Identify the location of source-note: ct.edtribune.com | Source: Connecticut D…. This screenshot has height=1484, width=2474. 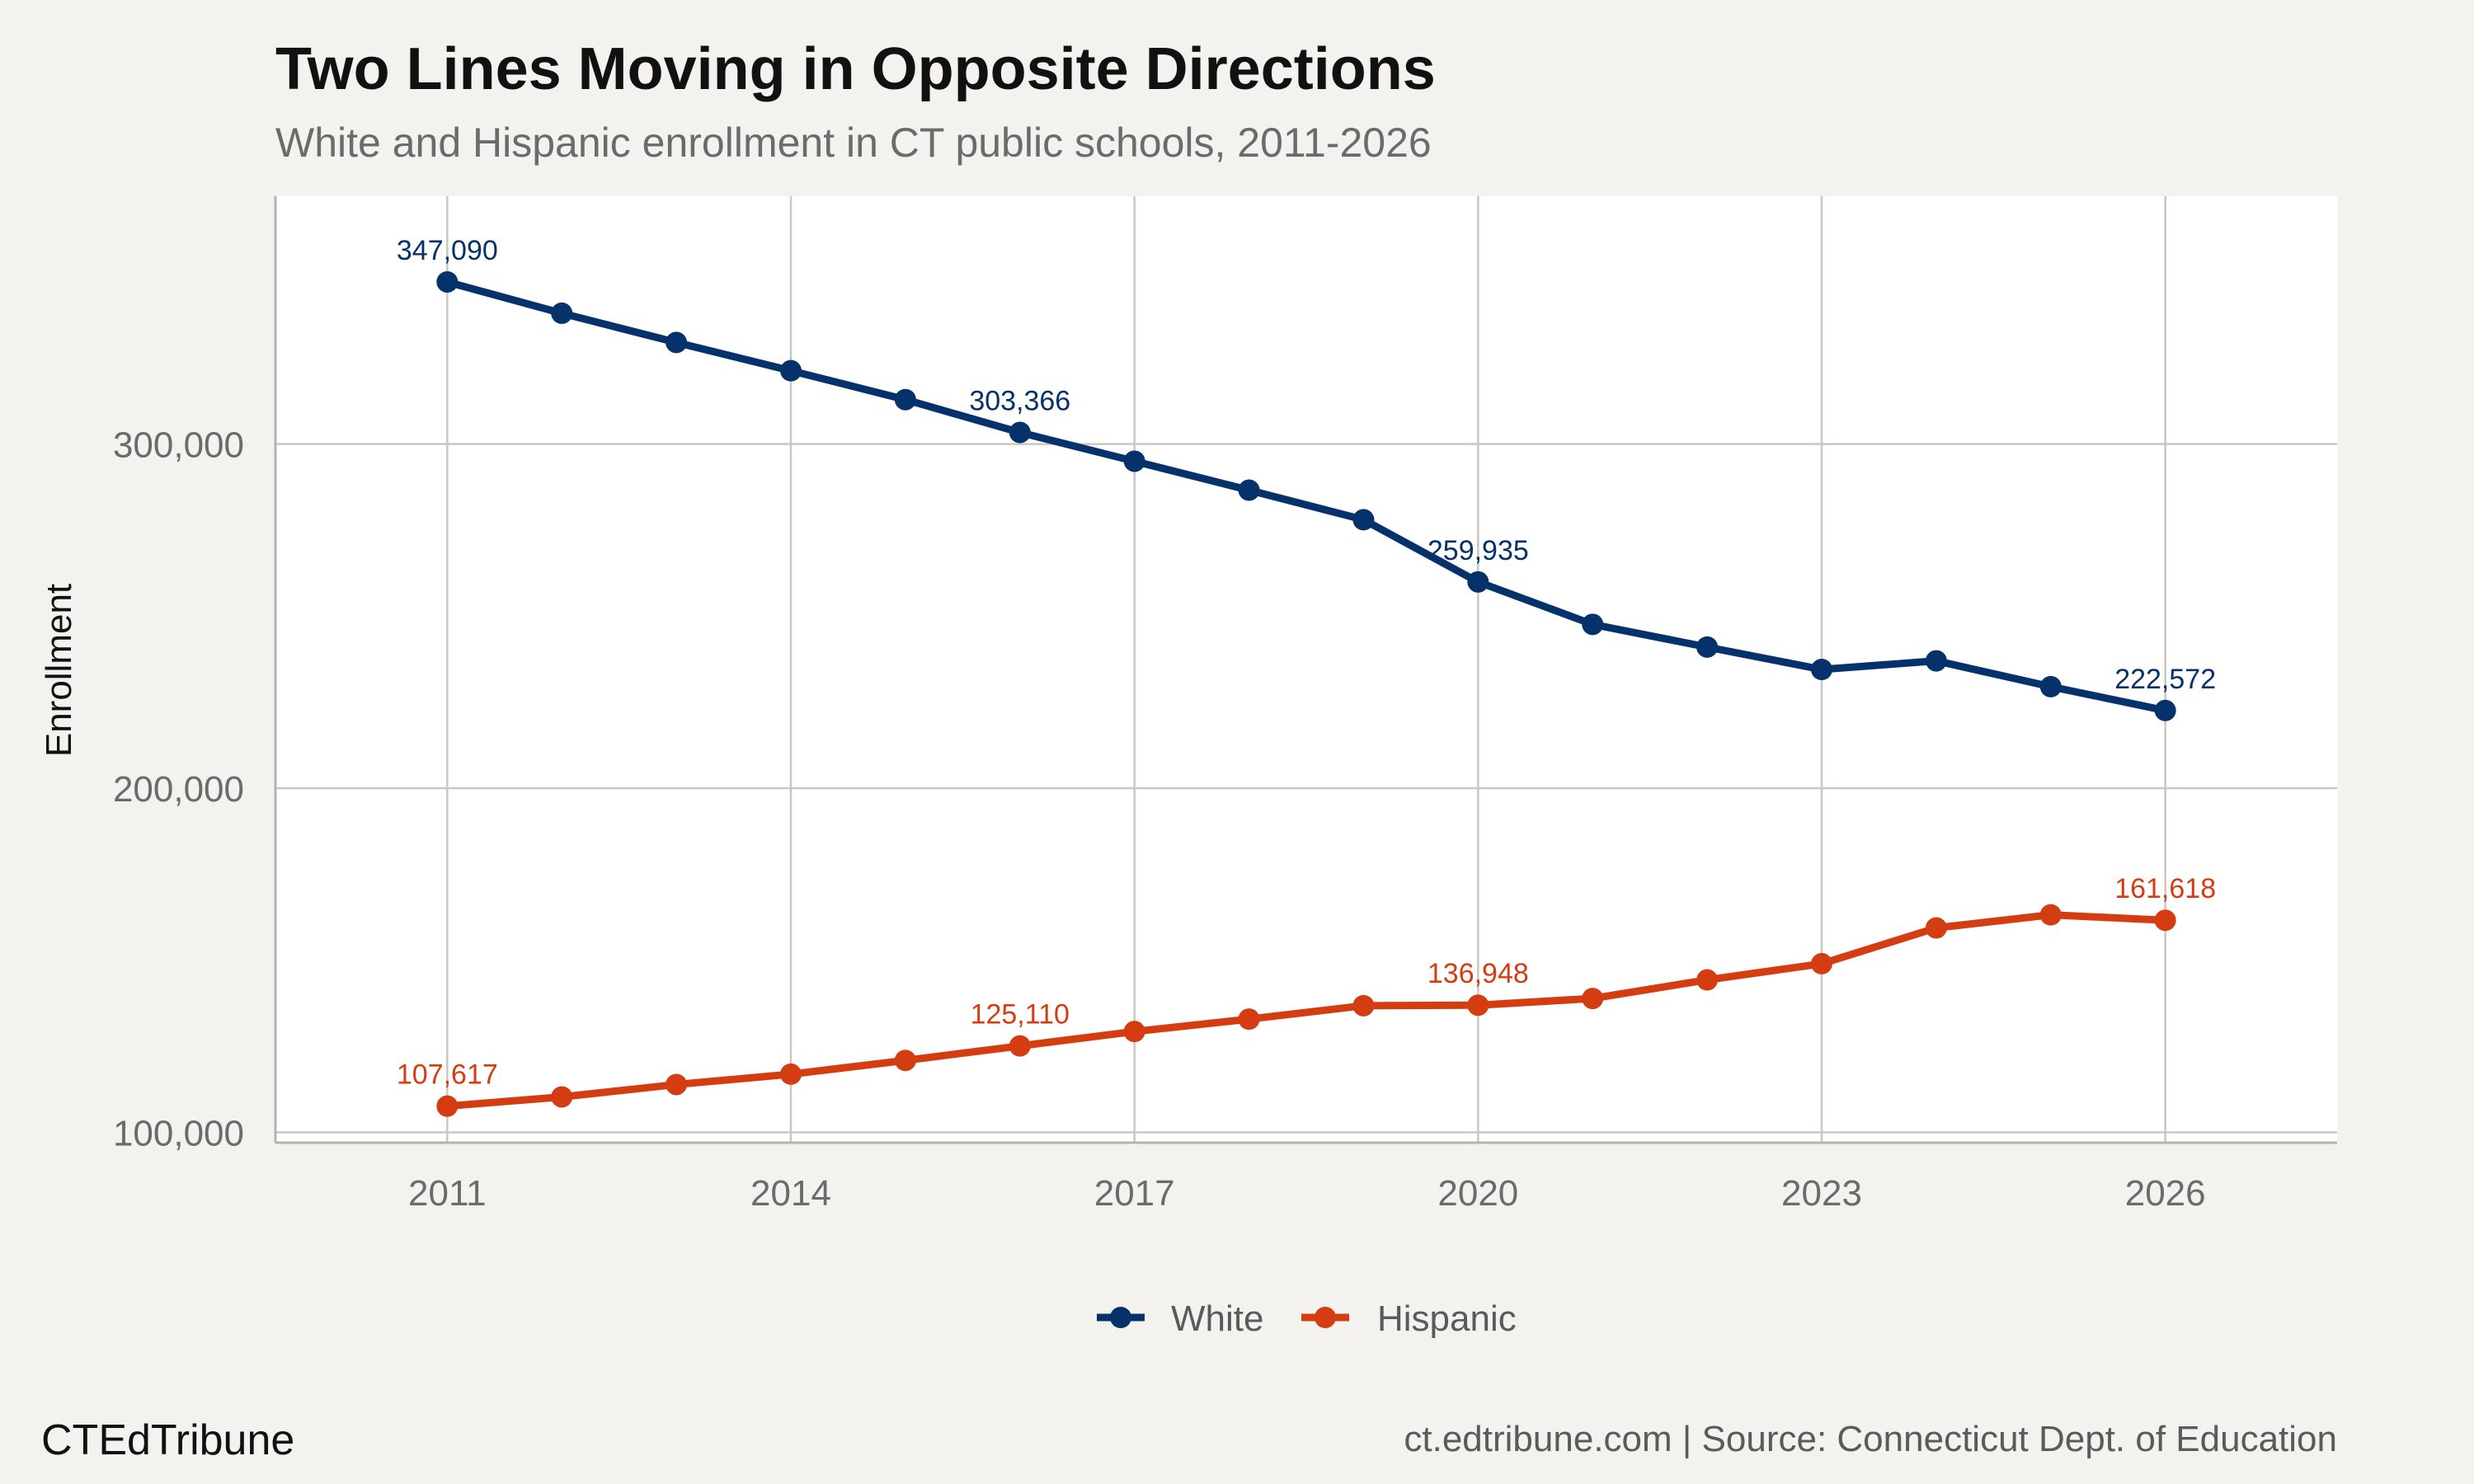
(1870, 1439).